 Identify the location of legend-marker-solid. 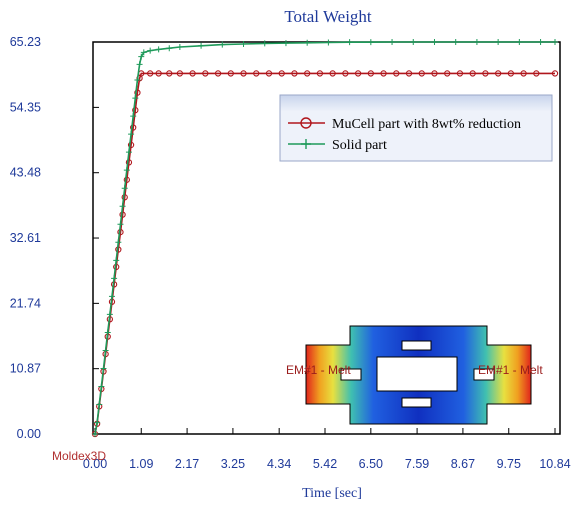
(306, 144).